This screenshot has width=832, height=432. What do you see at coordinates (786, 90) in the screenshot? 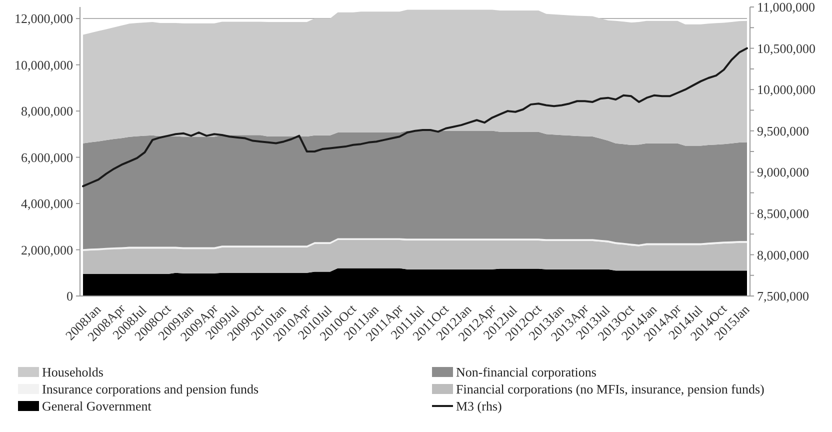
I see `y2-tick-label: 10,000,000` at bounding box center [786, 90].